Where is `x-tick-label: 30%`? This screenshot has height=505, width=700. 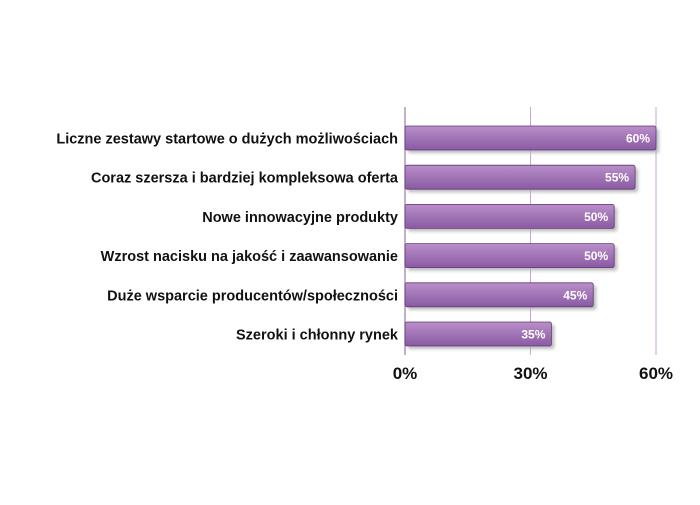 x-tick-label: 30% is located at coordinates (530, 373).